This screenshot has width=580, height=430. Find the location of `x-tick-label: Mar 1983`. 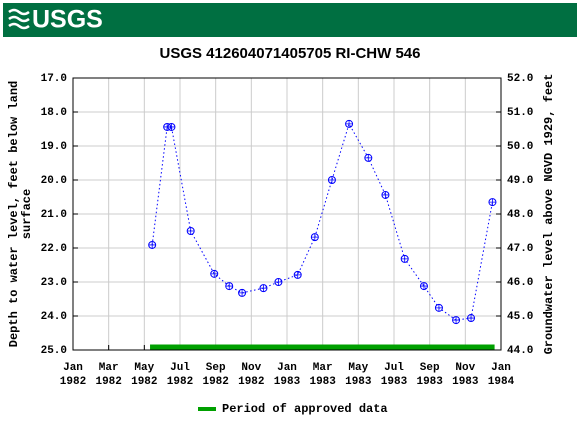

x-tick-label: Mar 1983 is located at coordinates (322, 375).